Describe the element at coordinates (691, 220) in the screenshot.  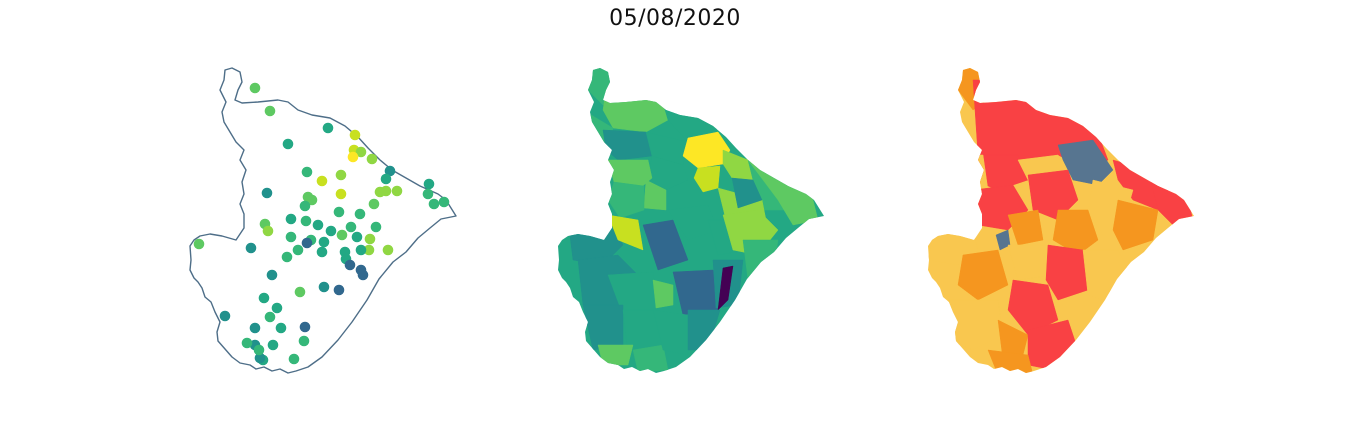
I see `choropleth-map` at that location.